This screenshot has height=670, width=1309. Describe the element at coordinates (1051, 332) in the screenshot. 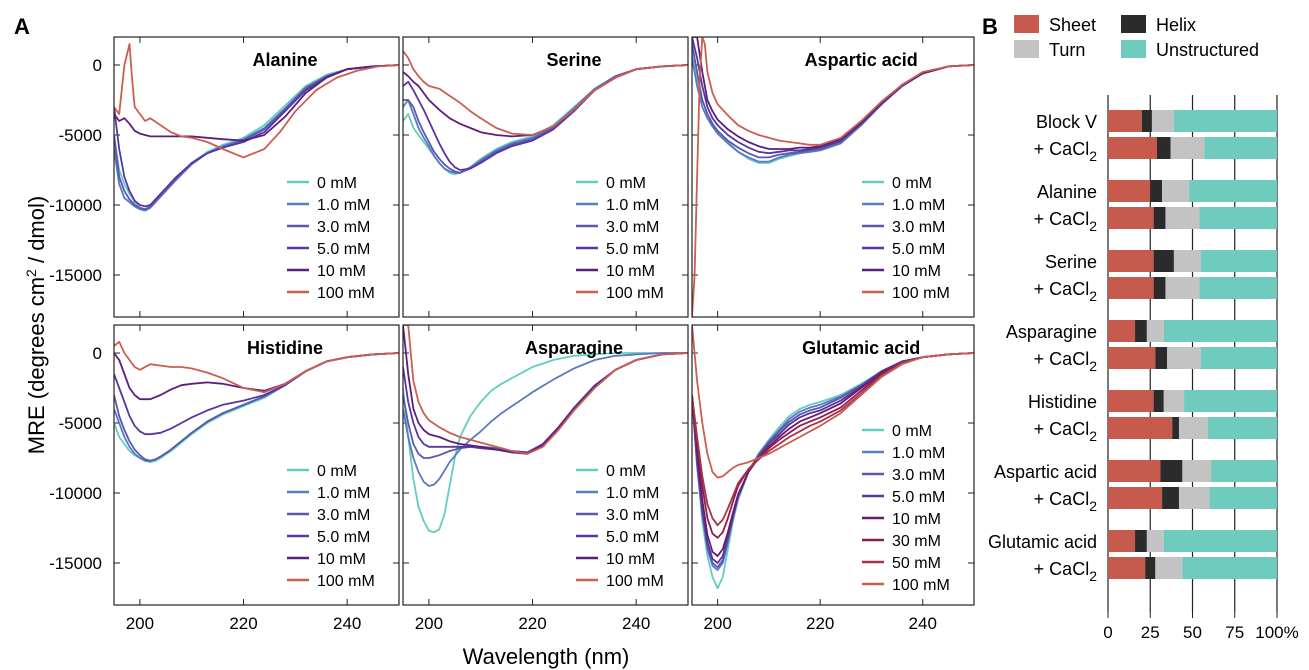

I see `group-label: Asparagine` at that location.